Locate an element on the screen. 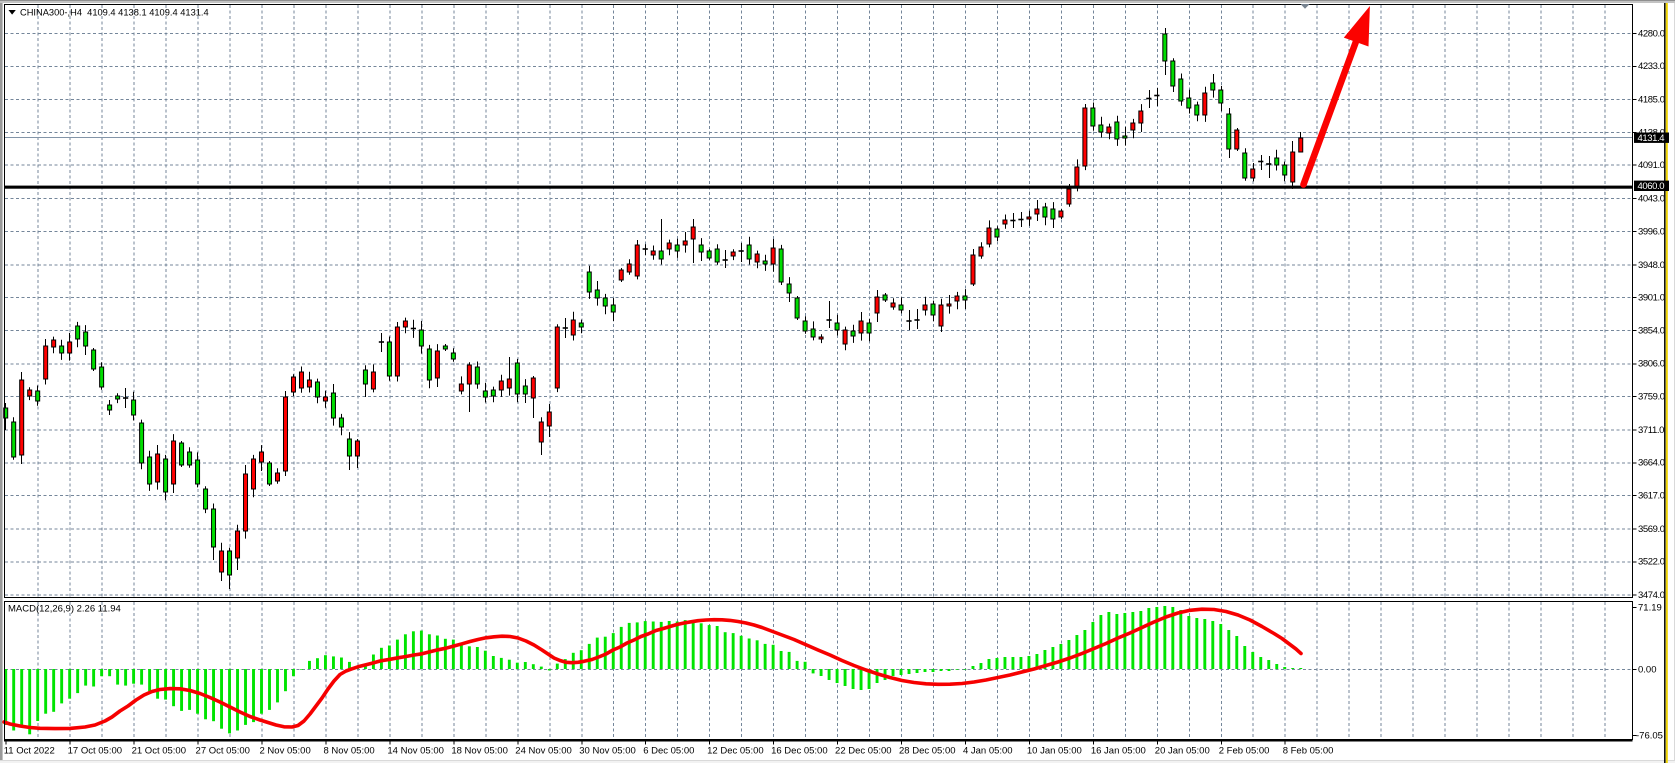 Image resolution: width=1675 pixels, height=763 pixels. svg-text: 2 Feb 05:00 is located at coordinates (1244, 751).